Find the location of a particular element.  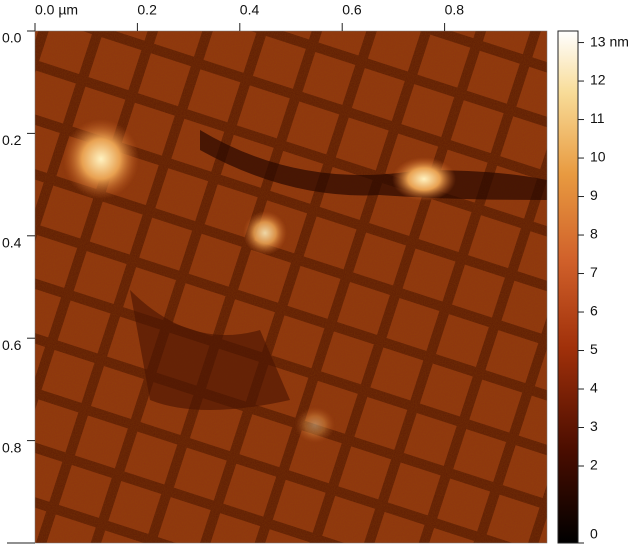

x-tick-label: 0.0 µm is located at coordinates (56, 10).